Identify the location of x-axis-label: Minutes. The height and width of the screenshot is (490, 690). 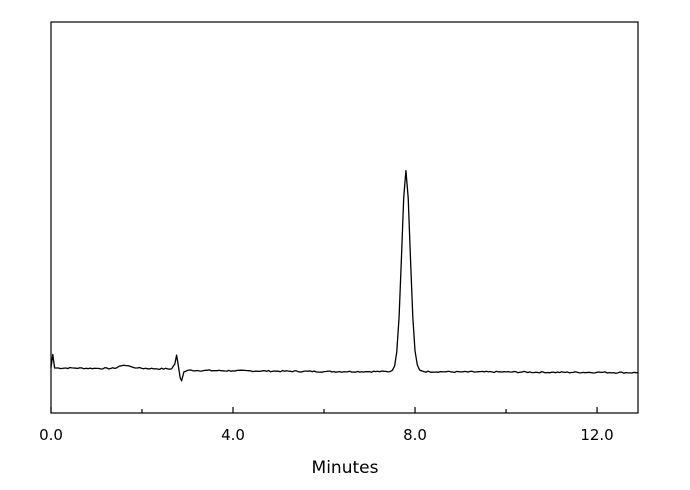
(345, 468).